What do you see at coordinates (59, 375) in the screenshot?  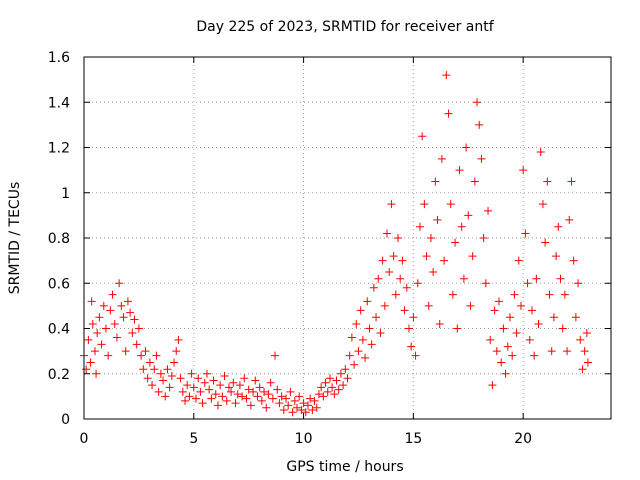 I see `y-tick-label: 0.2` at bounding box center [59, 375].